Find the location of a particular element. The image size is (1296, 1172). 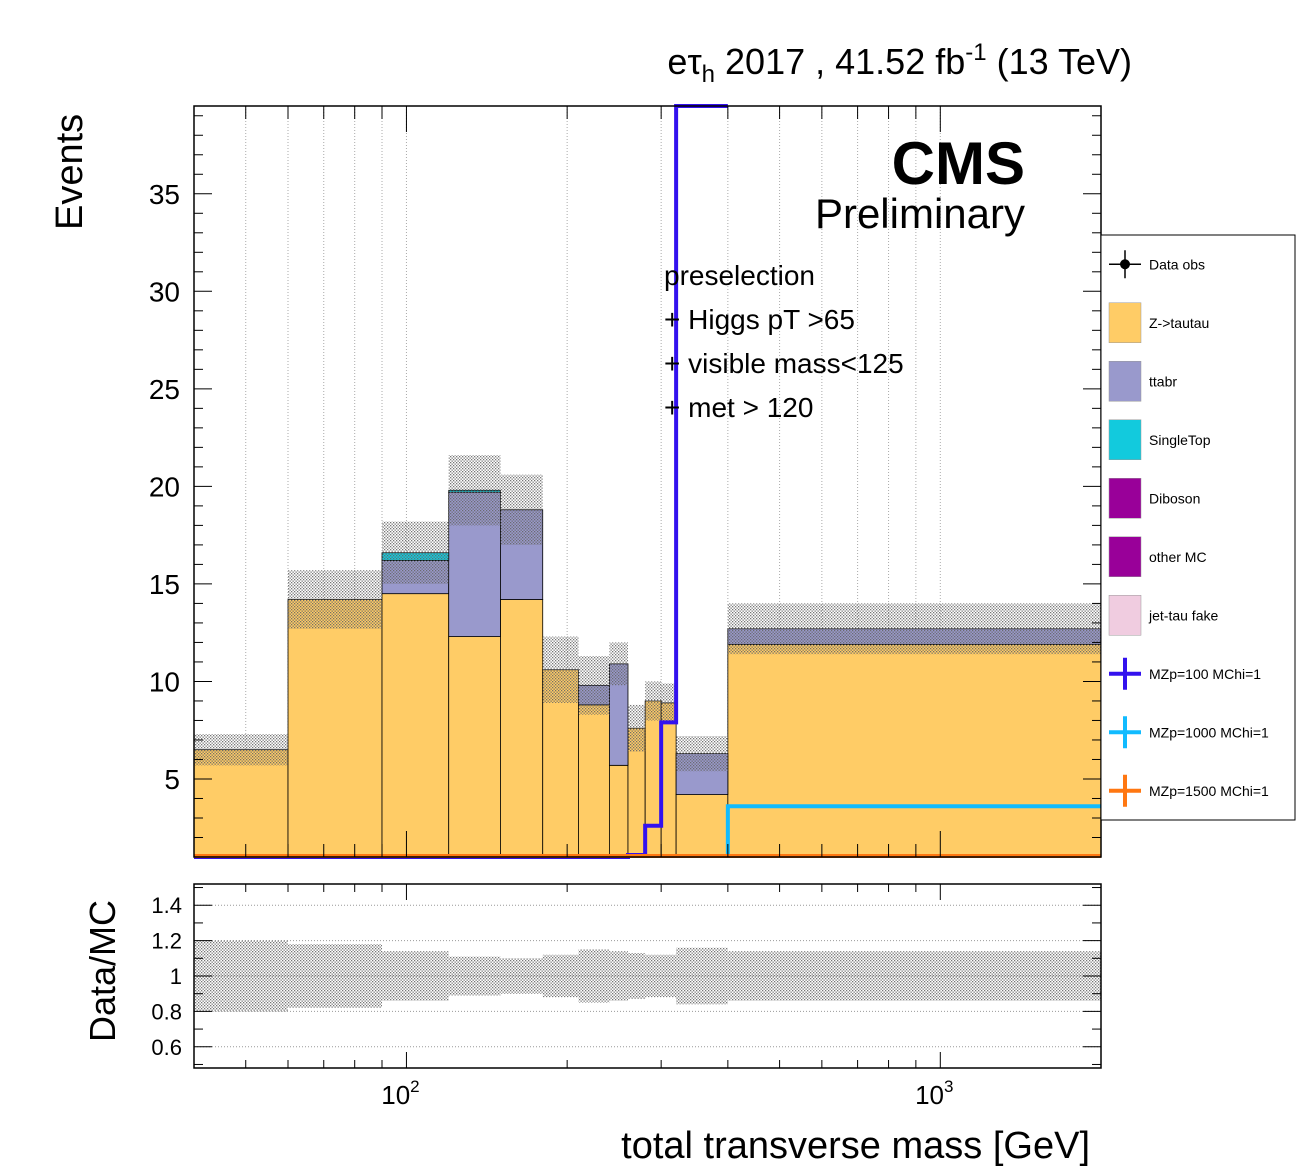

legend-label: MZp=1000 MChi=1 is located at coordinates (1209, 732).